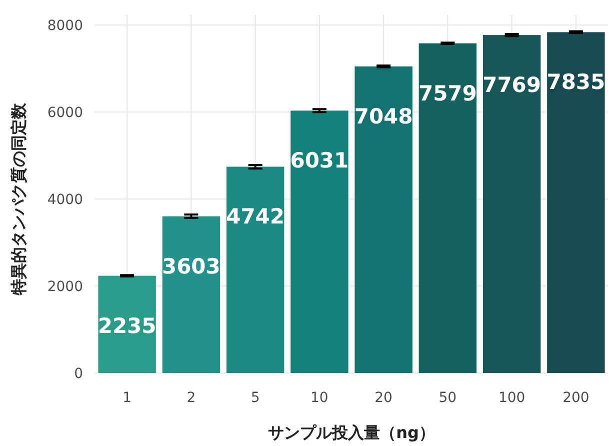  What do you see at coordinates (255, 398) in the screenshot?
I see `x-tick-label: 5` at bounding box center [255, 398].